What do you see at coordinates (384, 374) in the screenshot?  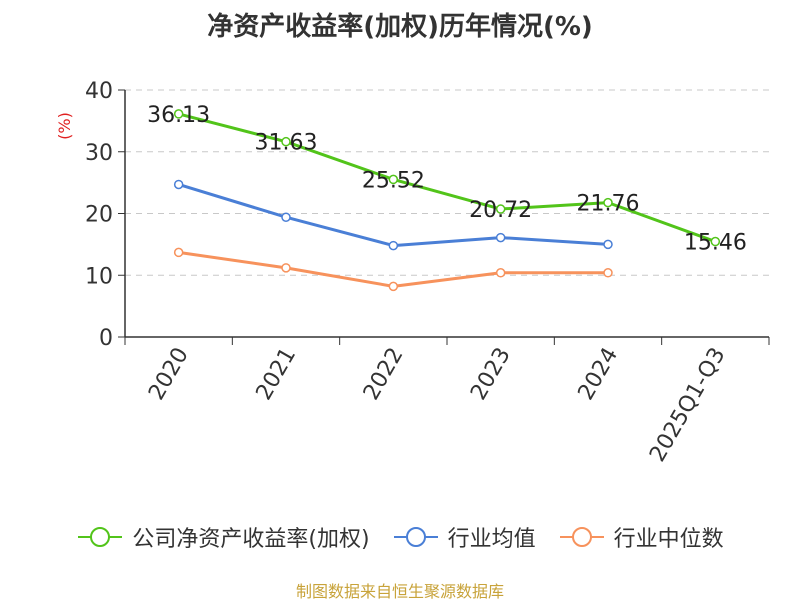 I see `x-tick-label: 2022` at bounding box center [384, 374].